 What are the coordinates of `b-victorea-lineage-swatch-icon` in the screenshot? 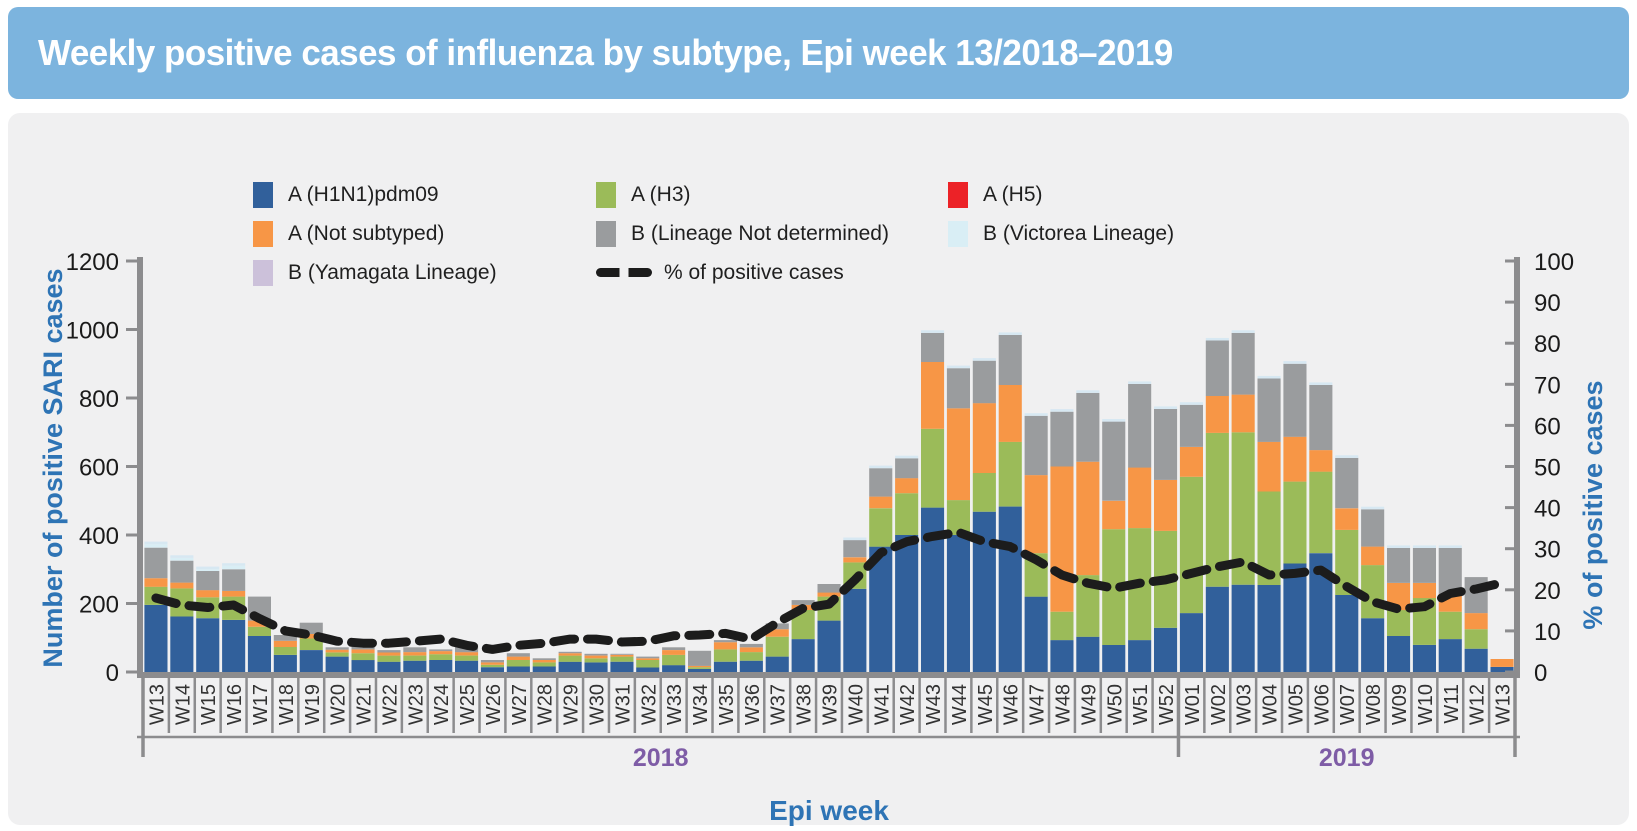 It's located at (958, 233).